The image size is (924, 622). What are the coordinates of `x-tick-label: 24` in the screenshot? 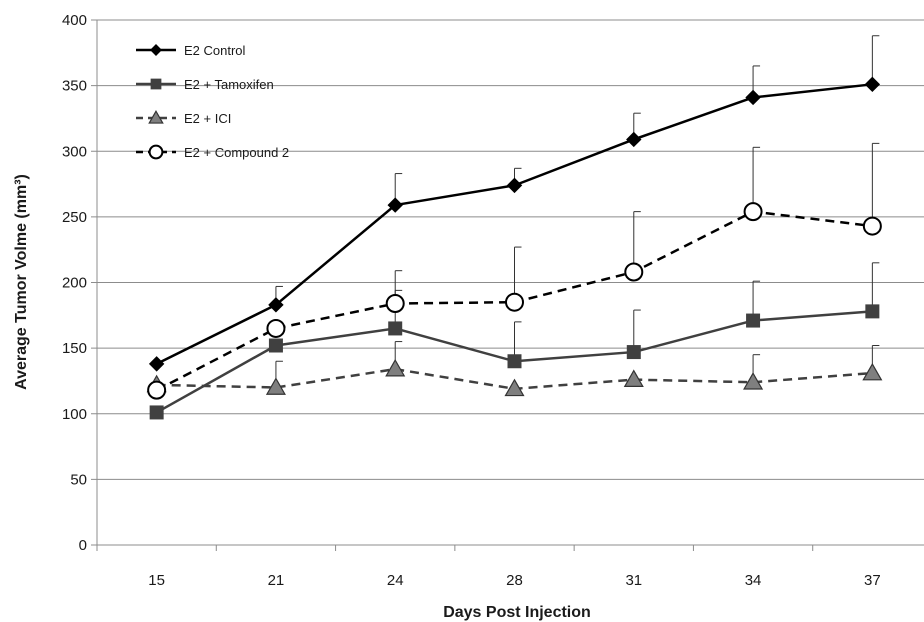 It's located at (395, 580).